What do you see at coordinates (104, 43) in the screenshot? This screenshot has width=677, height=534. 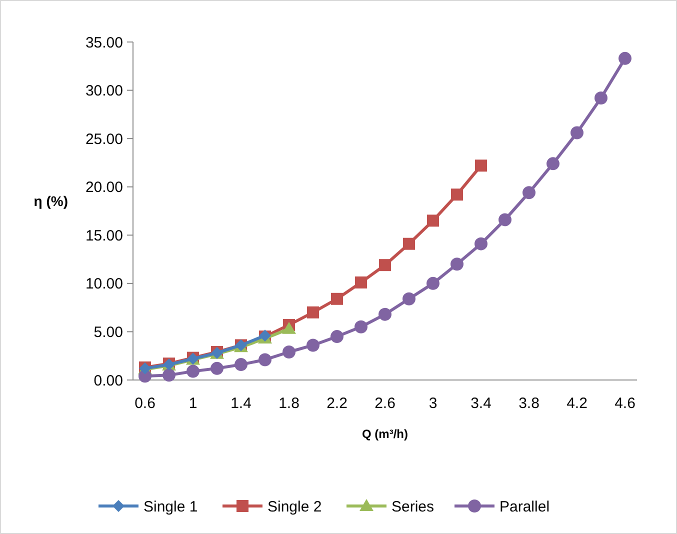 I see `y-tick-label: 35.00` at bounding box center [104, 43].